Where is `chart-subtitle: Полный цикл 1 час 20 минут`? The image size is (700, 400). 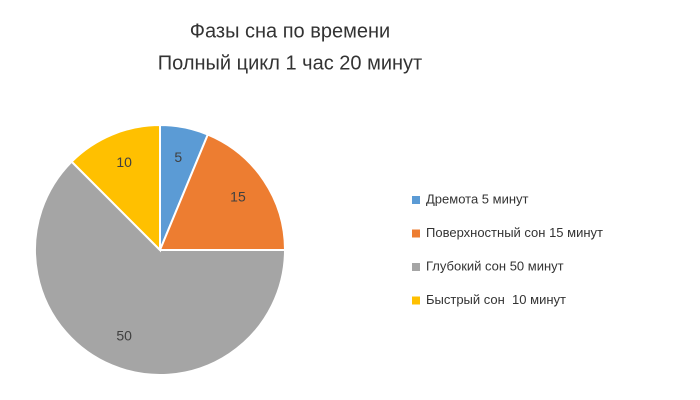
chart-subtitle: Полный цикл 1 час 20 минут is located at coordinates (290, 63).